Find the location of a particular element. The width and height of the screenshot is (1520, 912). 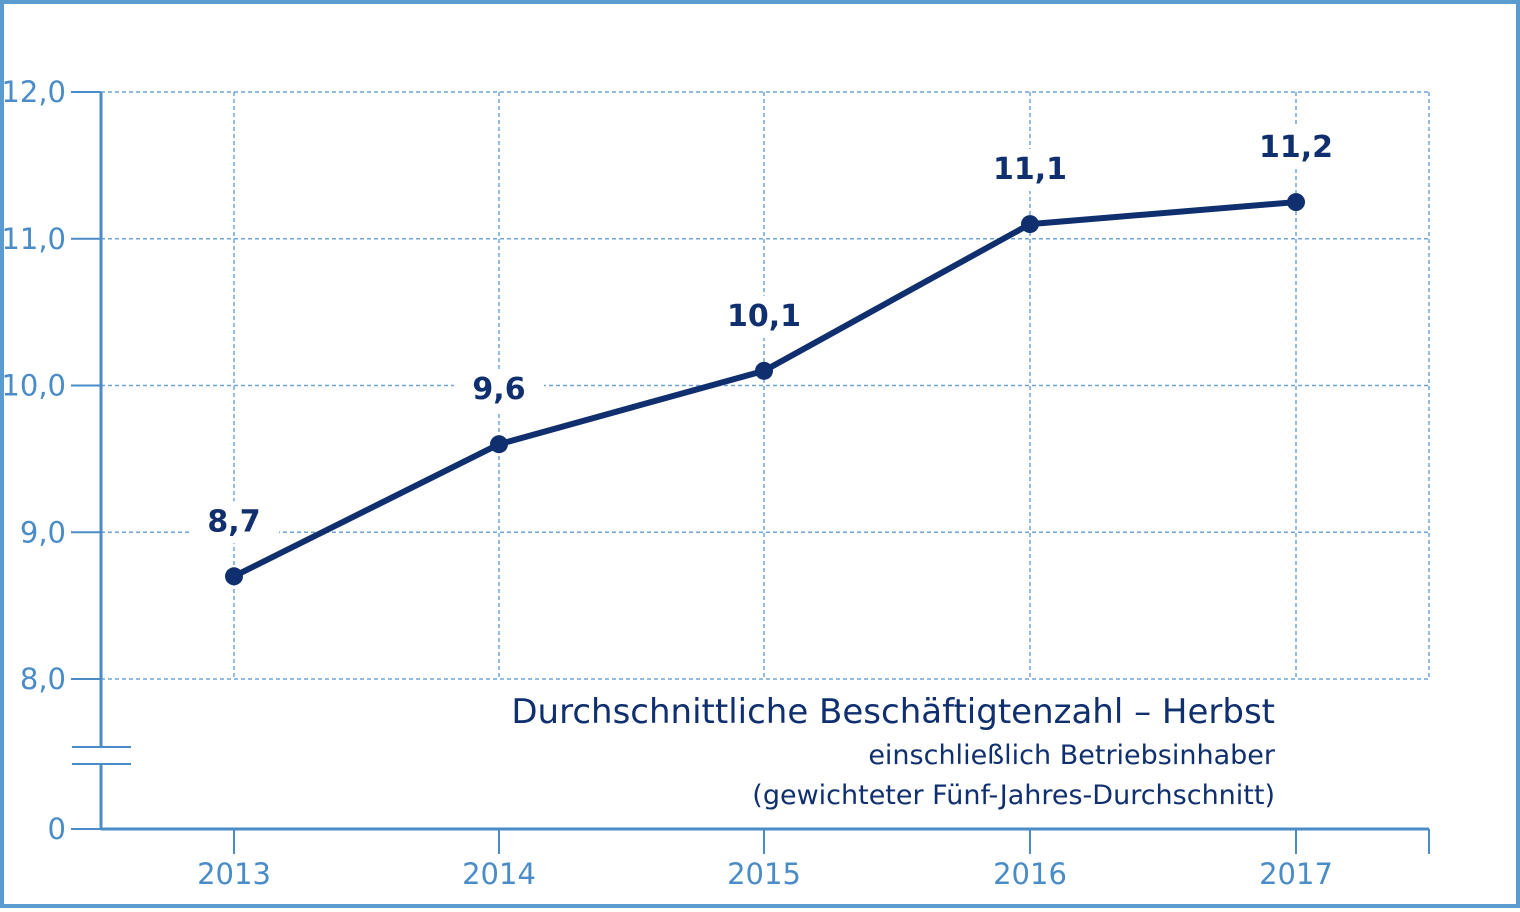

data-label: 9,6 is located at coordinates (498, 389).